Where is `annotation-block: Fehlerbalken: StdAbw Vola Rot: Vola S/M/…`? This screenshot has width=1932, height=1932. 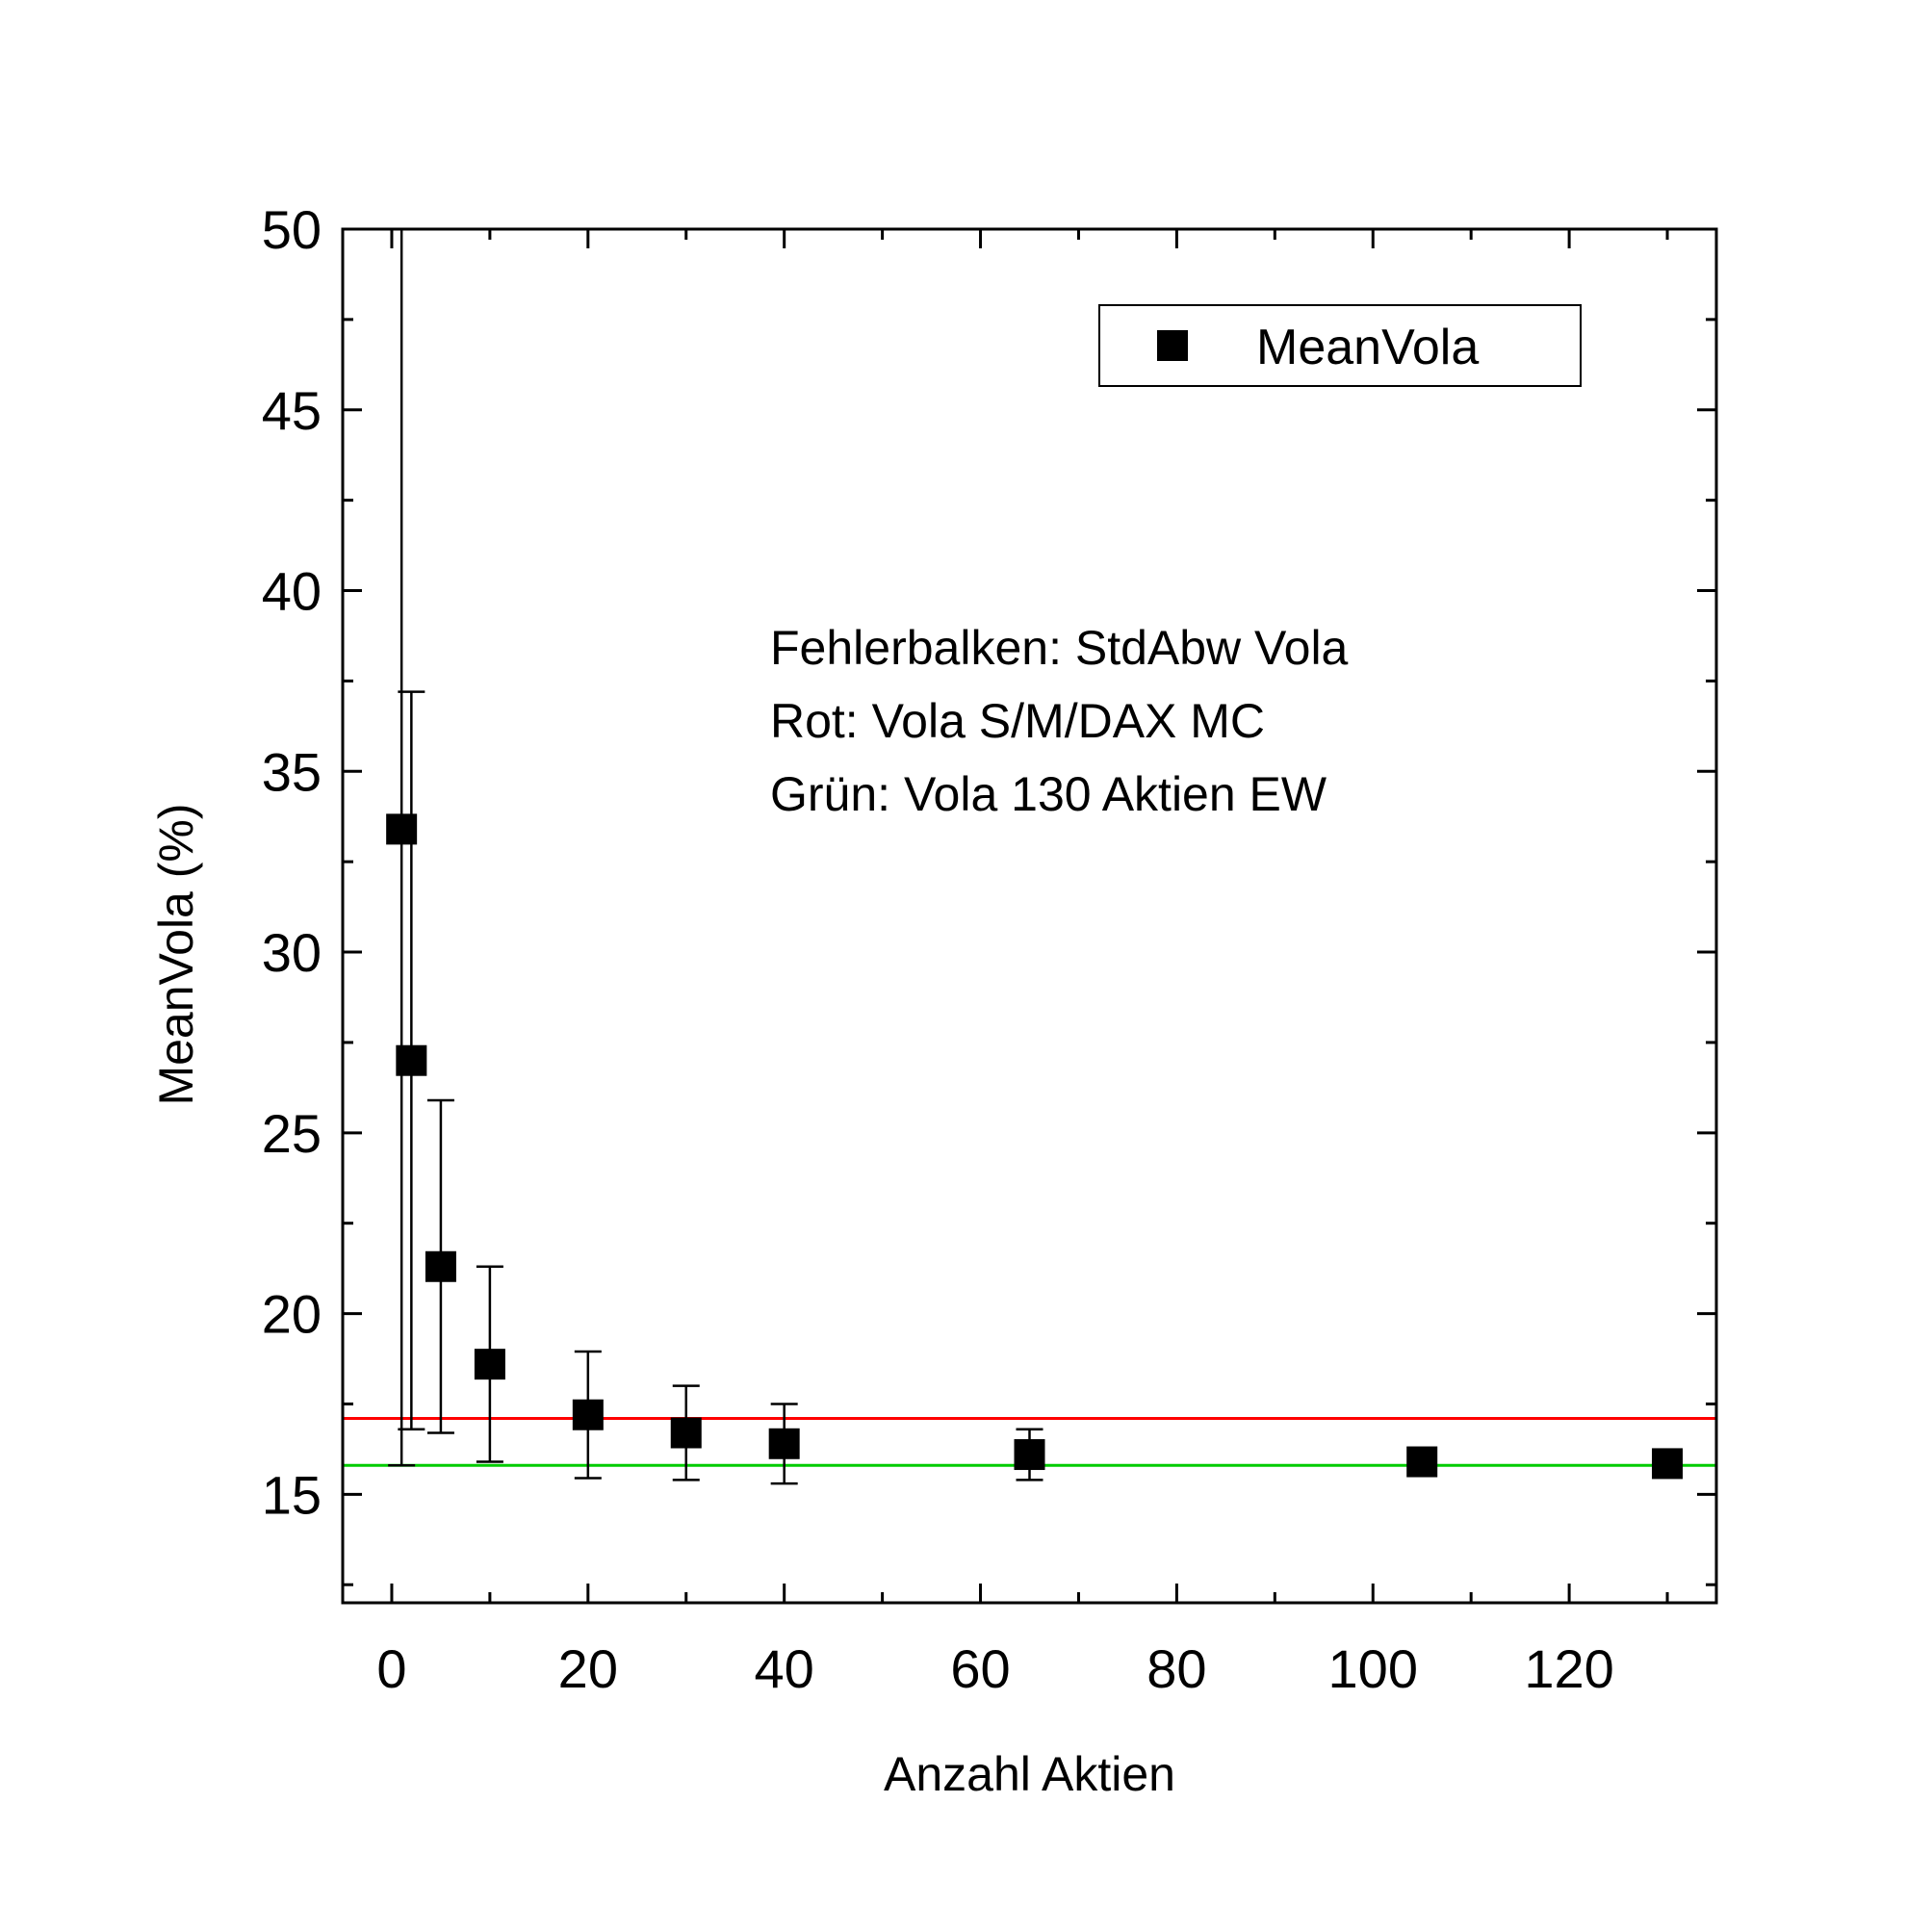 annotation-block: Fehlerbalken: StdAbw Vola Rot: Vola S/M/… is located at coordinates (1060, 721).